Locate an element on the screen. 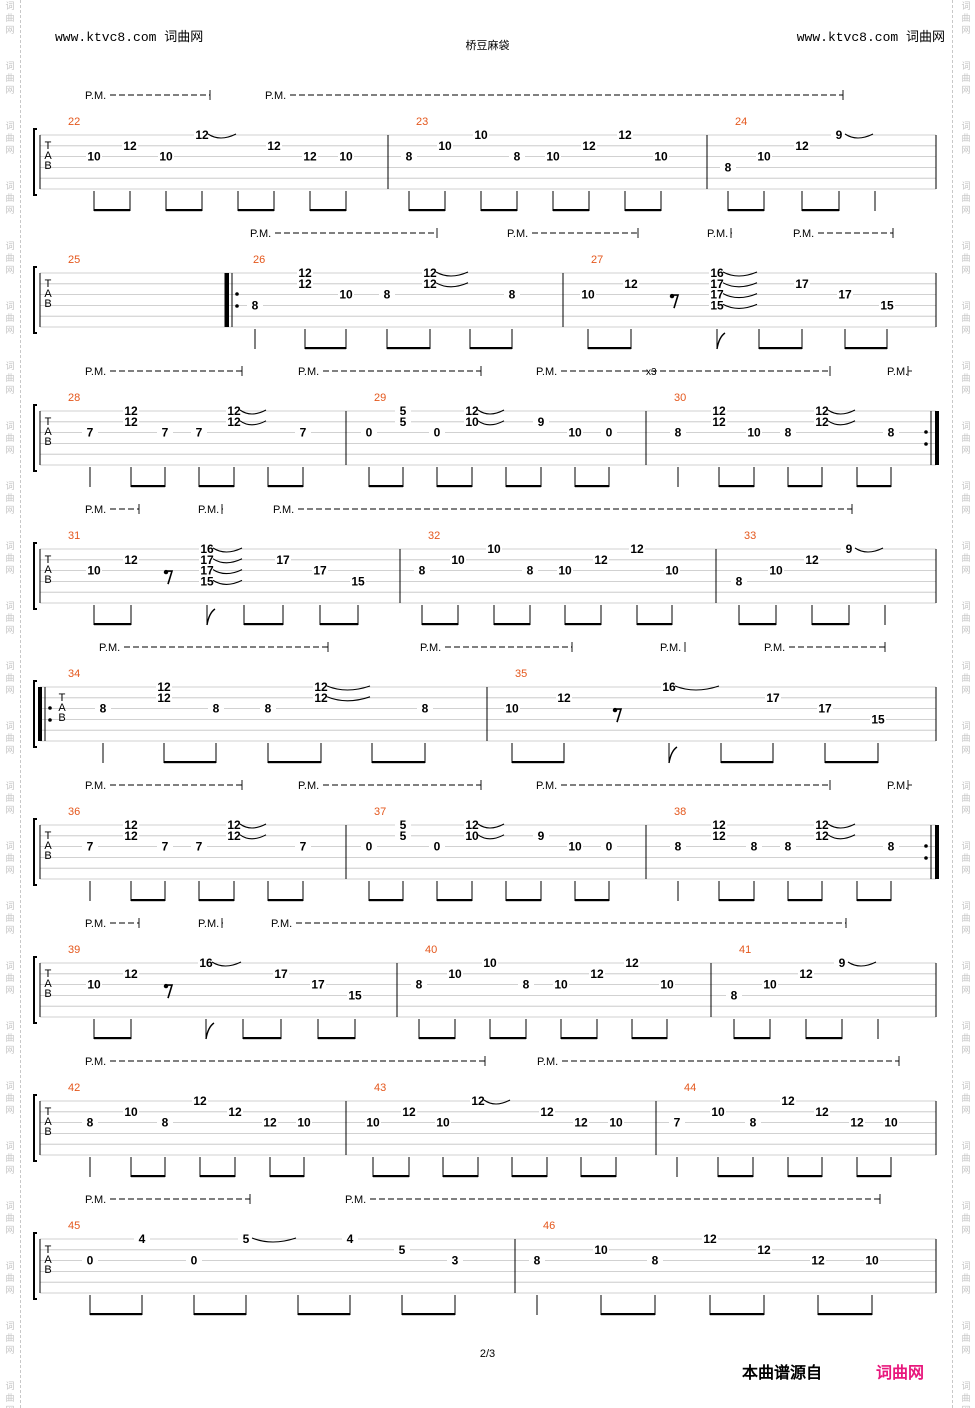 This screenshot has width=975, height=1408. fret-number: 5 is located at coordinates (403, 825).